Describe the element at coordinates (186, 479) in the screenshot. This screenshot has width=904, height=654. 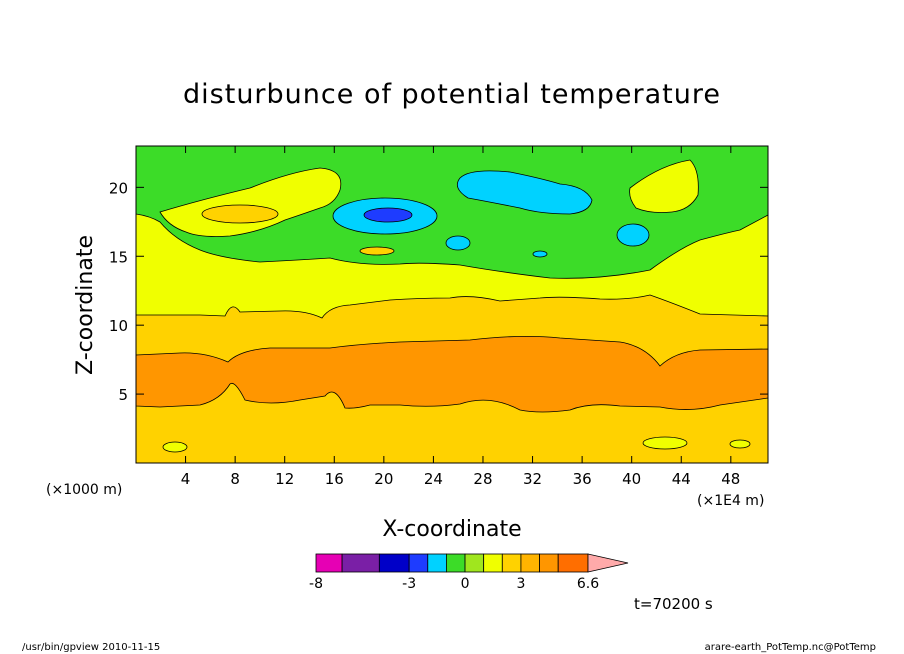
I see `x-tick-label: 4` at that location.